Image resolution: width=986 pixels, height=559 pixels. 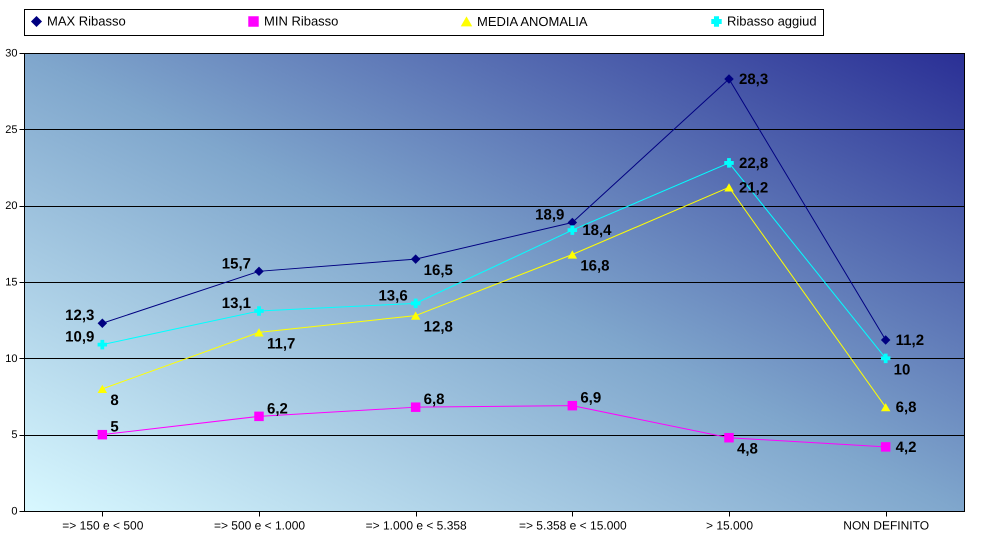 I want to click on data-label: 28,3, so click(x=753, y=79).